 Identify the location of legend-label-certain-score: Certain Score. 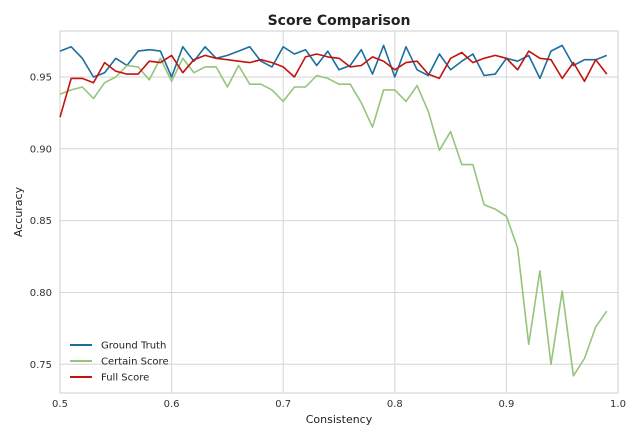
(135, 362).